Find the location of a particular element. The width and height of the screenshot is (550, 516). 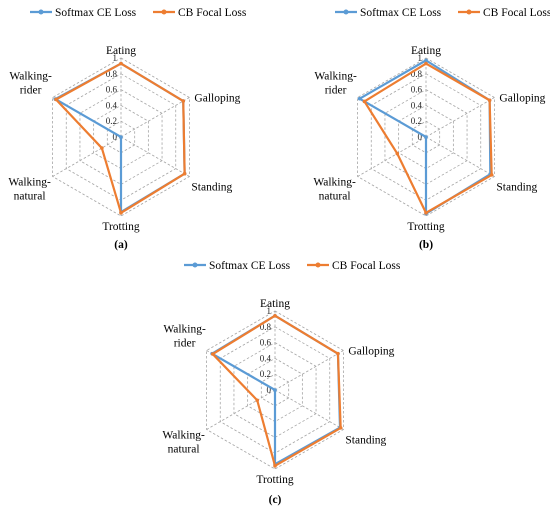

panel-label: (a) is located at coordinates (121, 245).